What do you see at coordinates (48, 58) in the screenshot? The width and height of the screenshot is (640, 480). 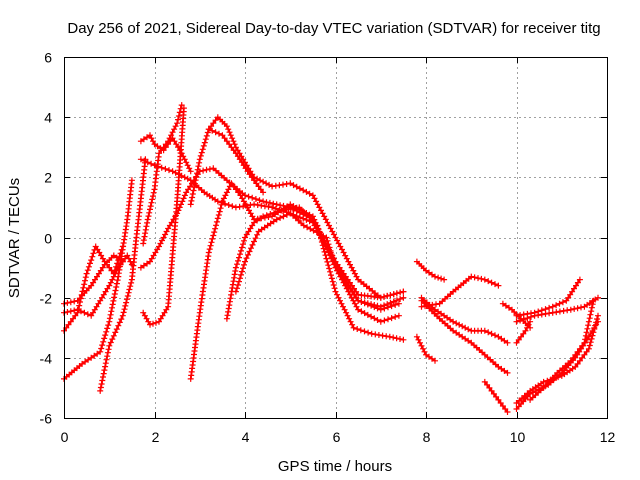 I see `y-tick-label: 6` at bounding box center [48, 58].